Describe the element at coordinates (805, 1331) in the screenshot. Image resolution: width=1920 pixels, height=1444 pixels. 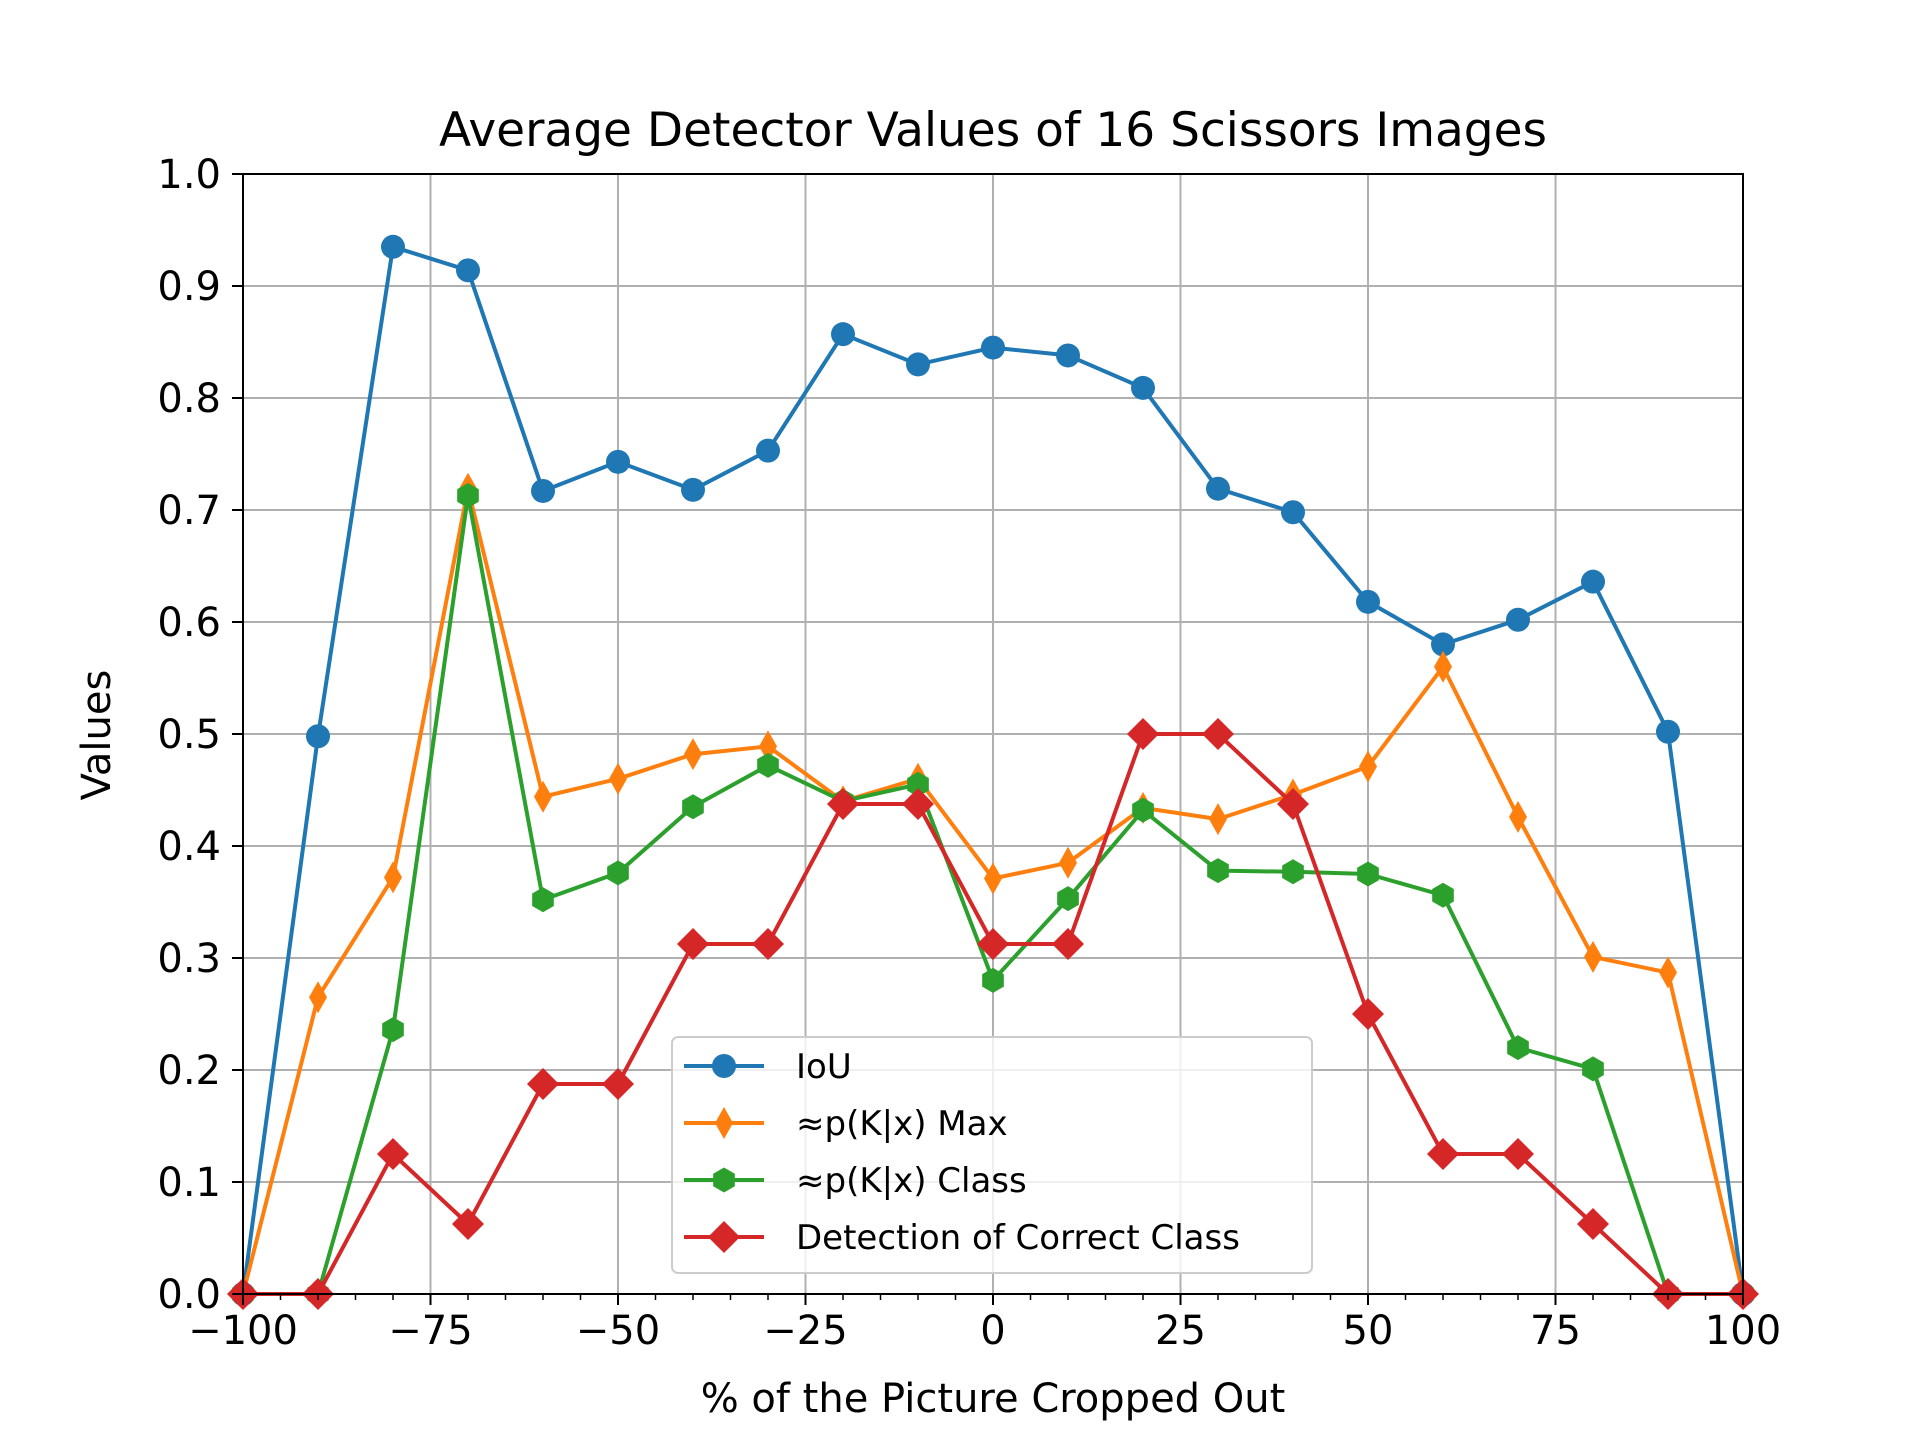
I see `x-tick-label: −25` at that location.